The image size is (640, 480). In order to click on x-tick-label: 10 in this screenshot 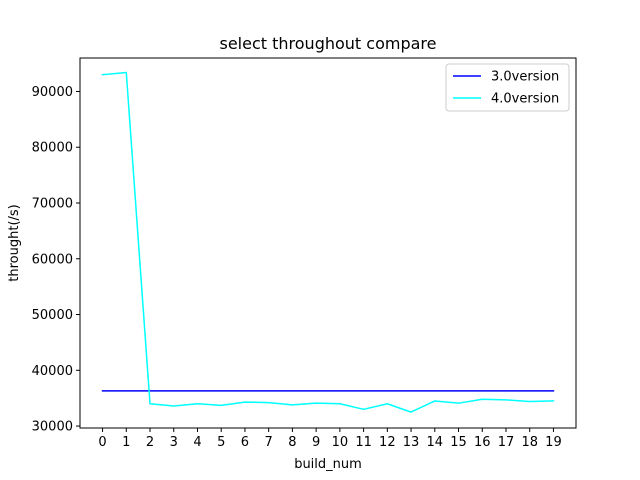, I will do `click(340, 442)`.